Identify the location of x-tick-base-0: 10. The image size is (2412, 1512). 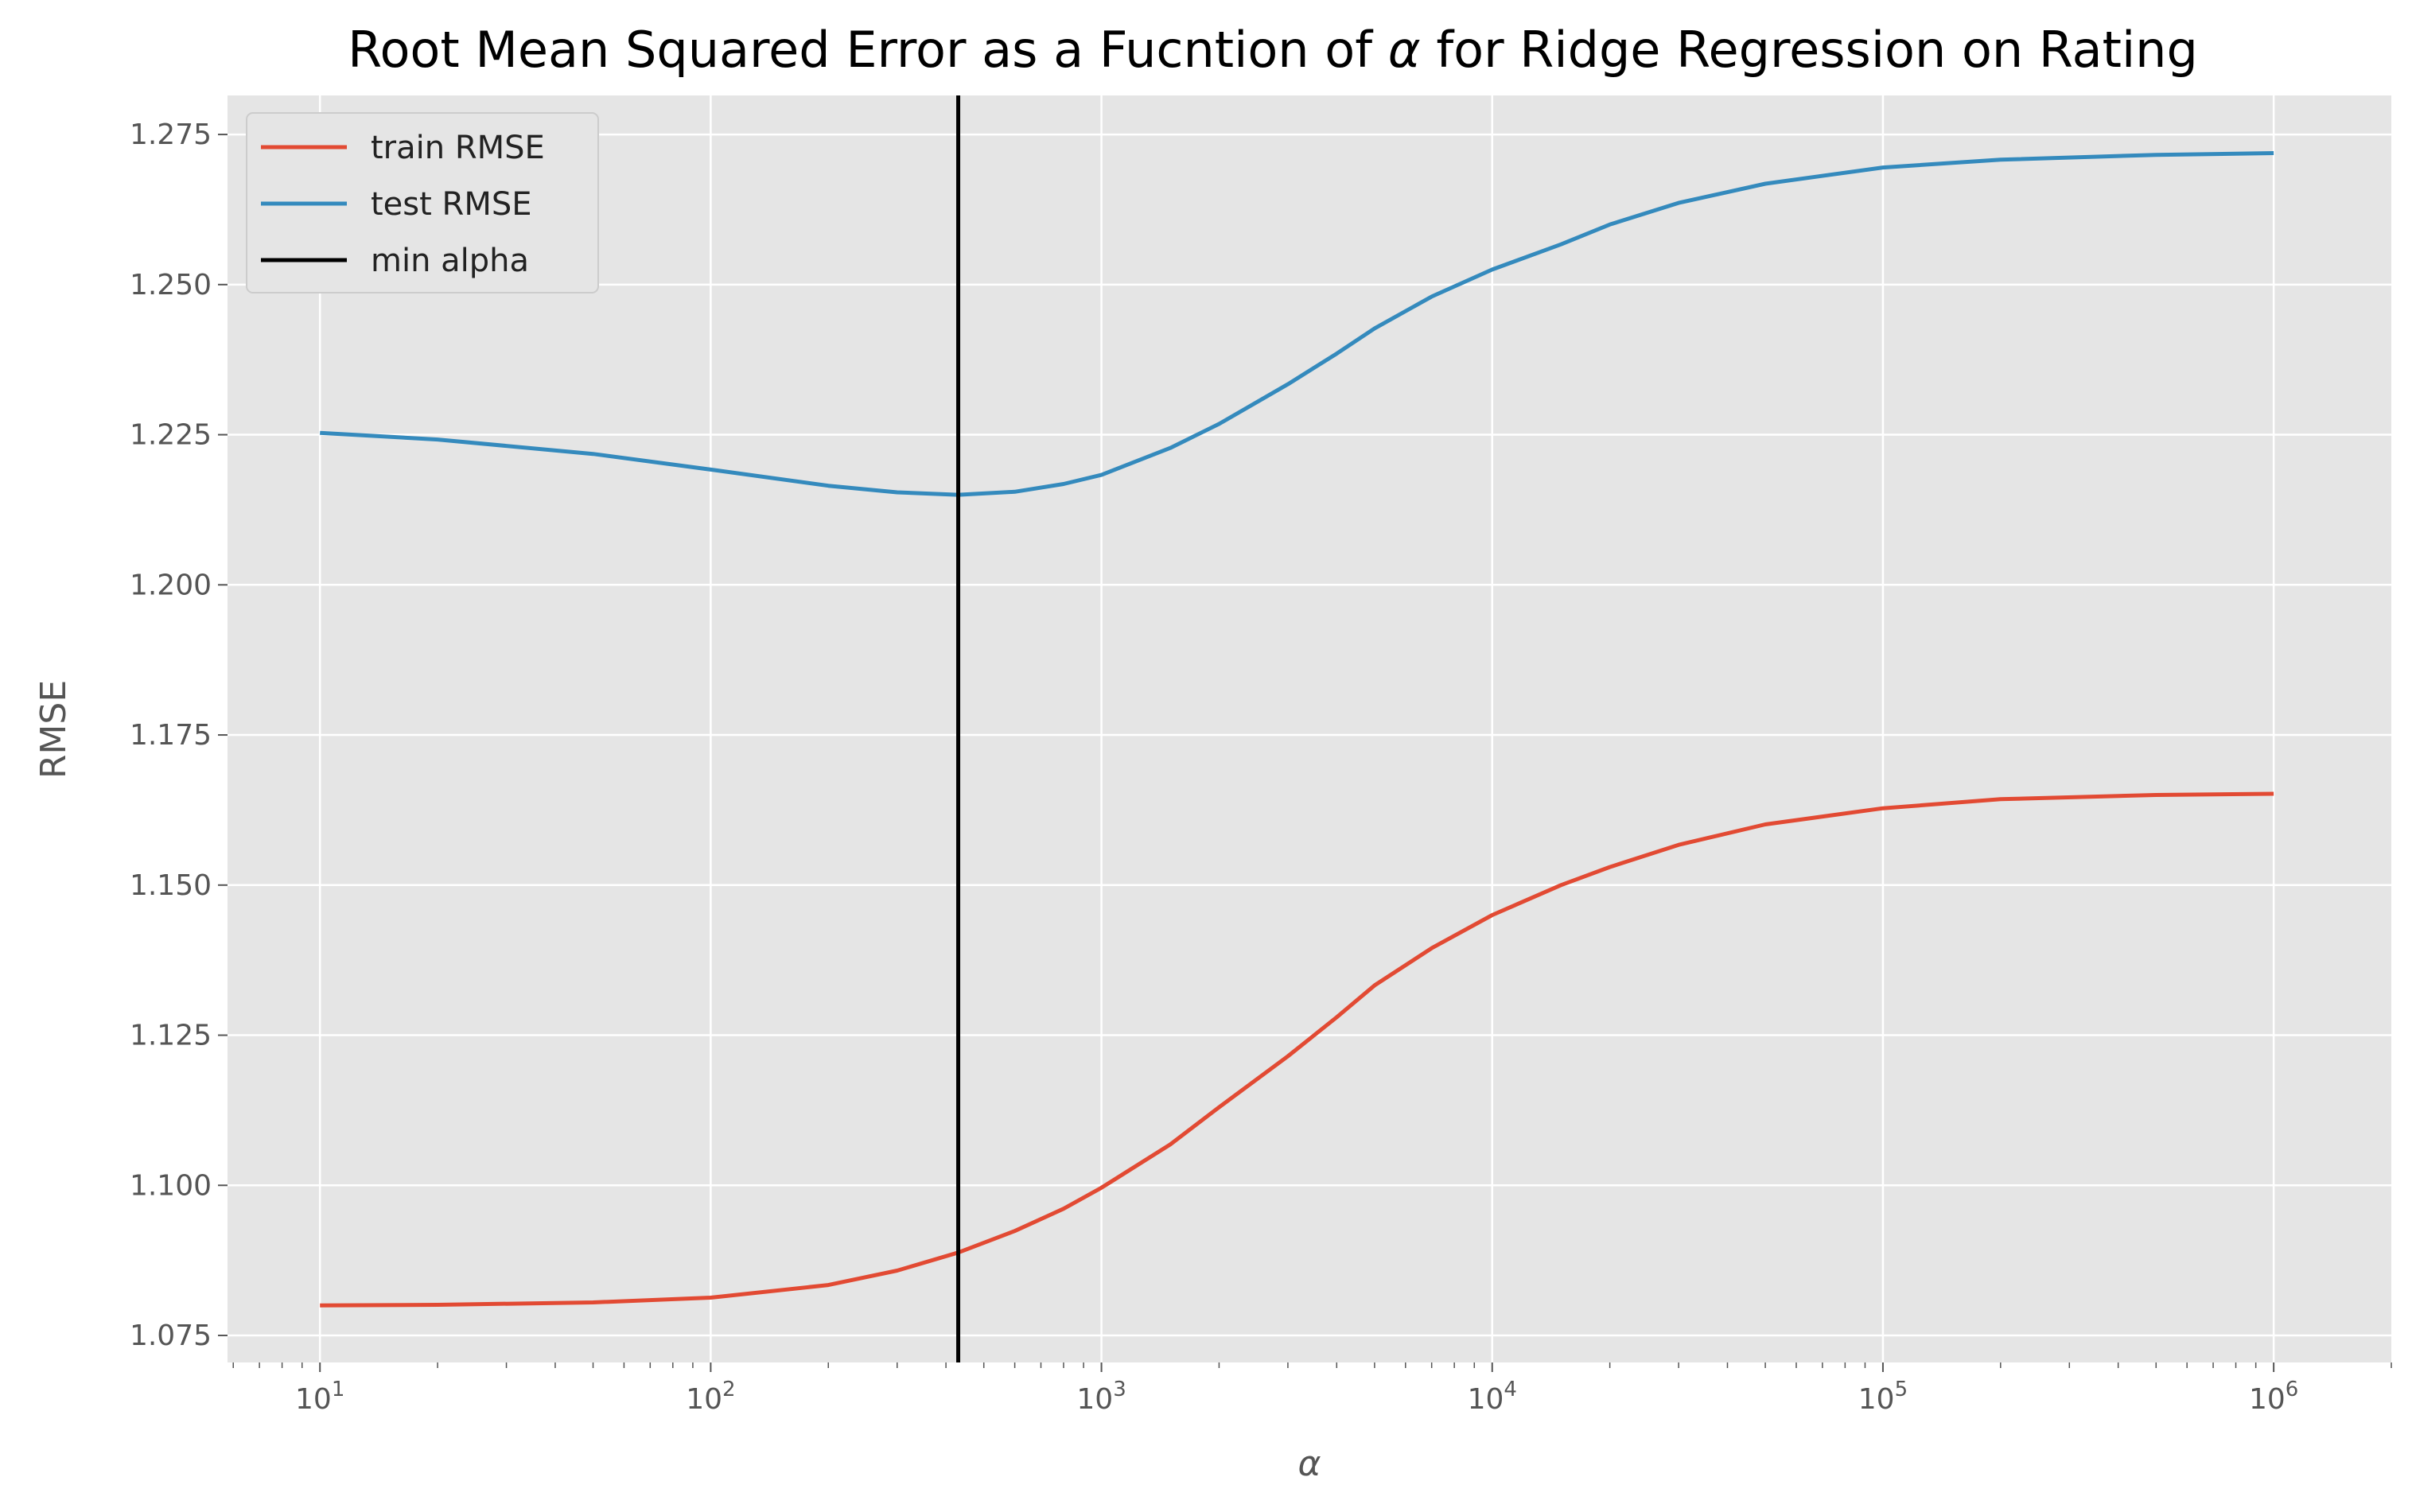
(313, 1399).